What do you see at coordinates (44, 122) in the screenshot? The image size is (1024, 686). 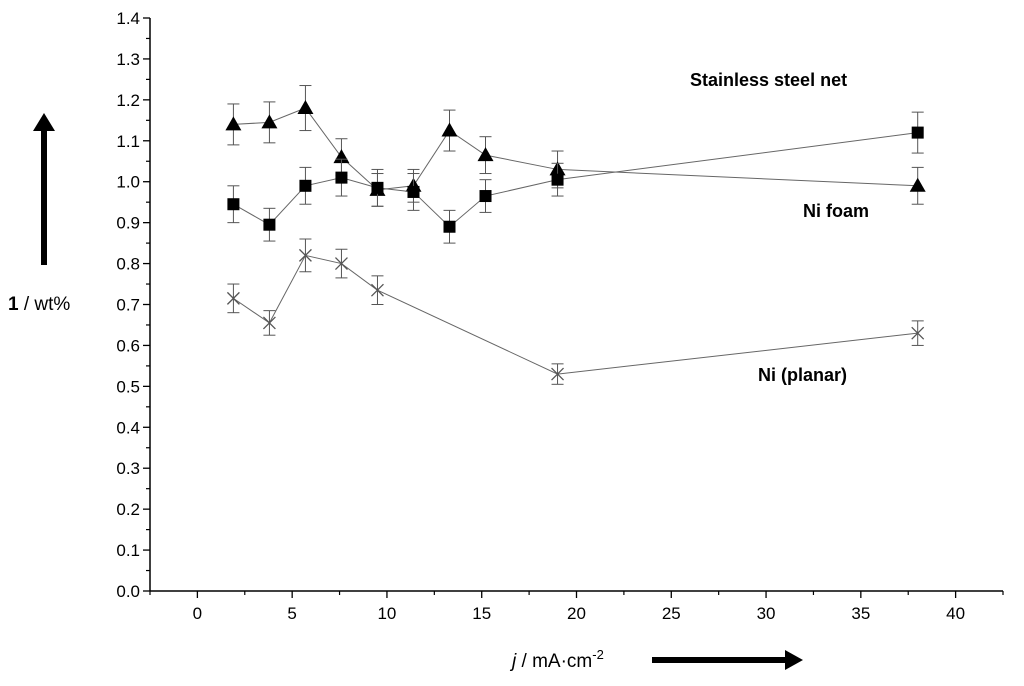 I see `y-axis-arrow-head` at bounding box center [44, 122].